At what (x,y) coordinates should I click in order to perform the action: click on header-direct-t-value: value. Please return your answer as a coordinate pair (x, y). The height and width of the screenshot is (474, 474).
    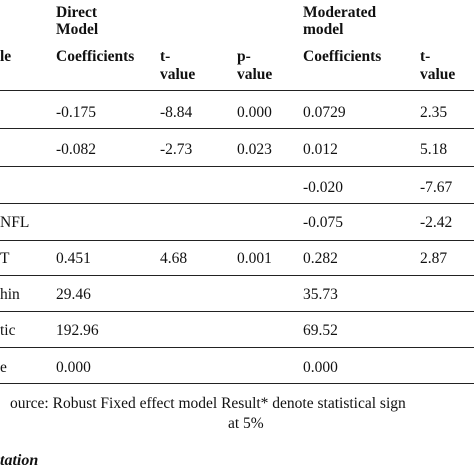
    Looking at the image, I should click on (178, 74).